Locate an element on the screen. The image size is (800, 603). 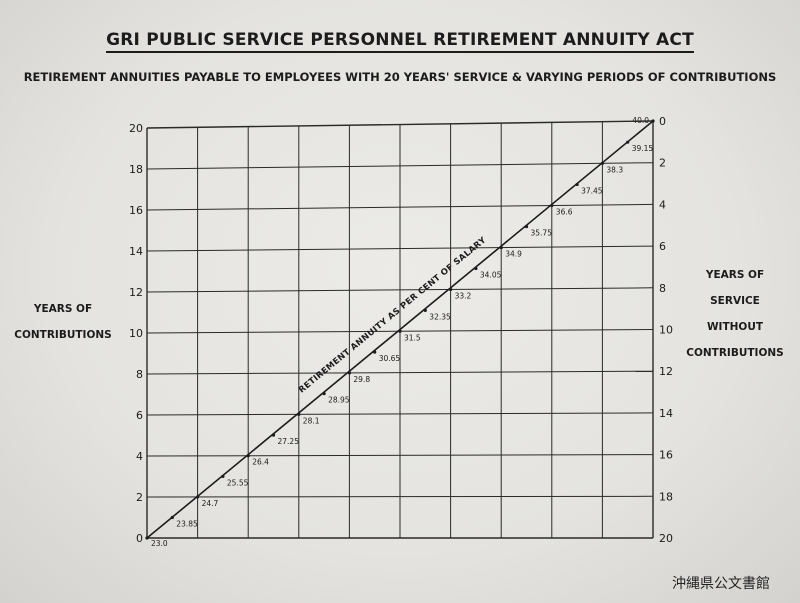
right-tick-label: 6 is located at coordinates (662, 246).